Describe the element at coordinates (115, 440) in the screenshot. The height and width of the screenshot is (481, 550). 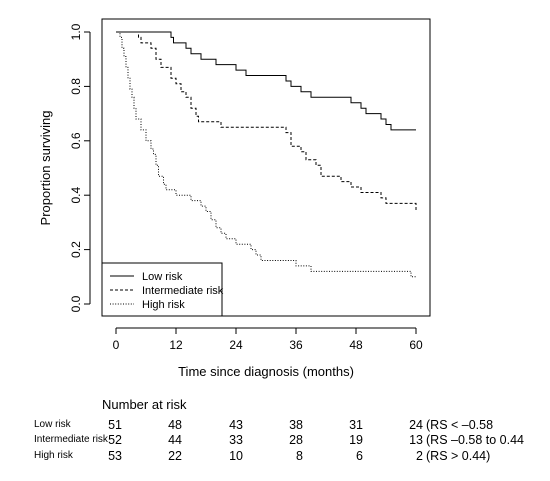
I see `risk-count: 52` at that location.